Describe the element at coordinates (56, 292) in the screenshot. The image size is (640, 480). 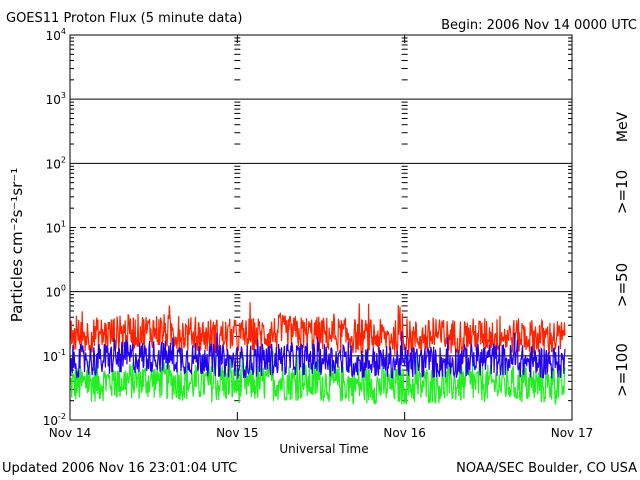
I see `y-tick-label: 10⁰` at that location.